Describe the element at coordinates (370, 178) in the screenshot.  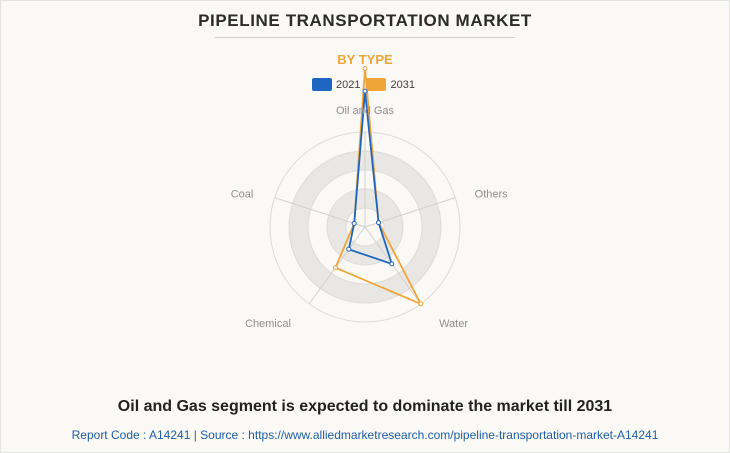
I see `series-line-2021` at that location.